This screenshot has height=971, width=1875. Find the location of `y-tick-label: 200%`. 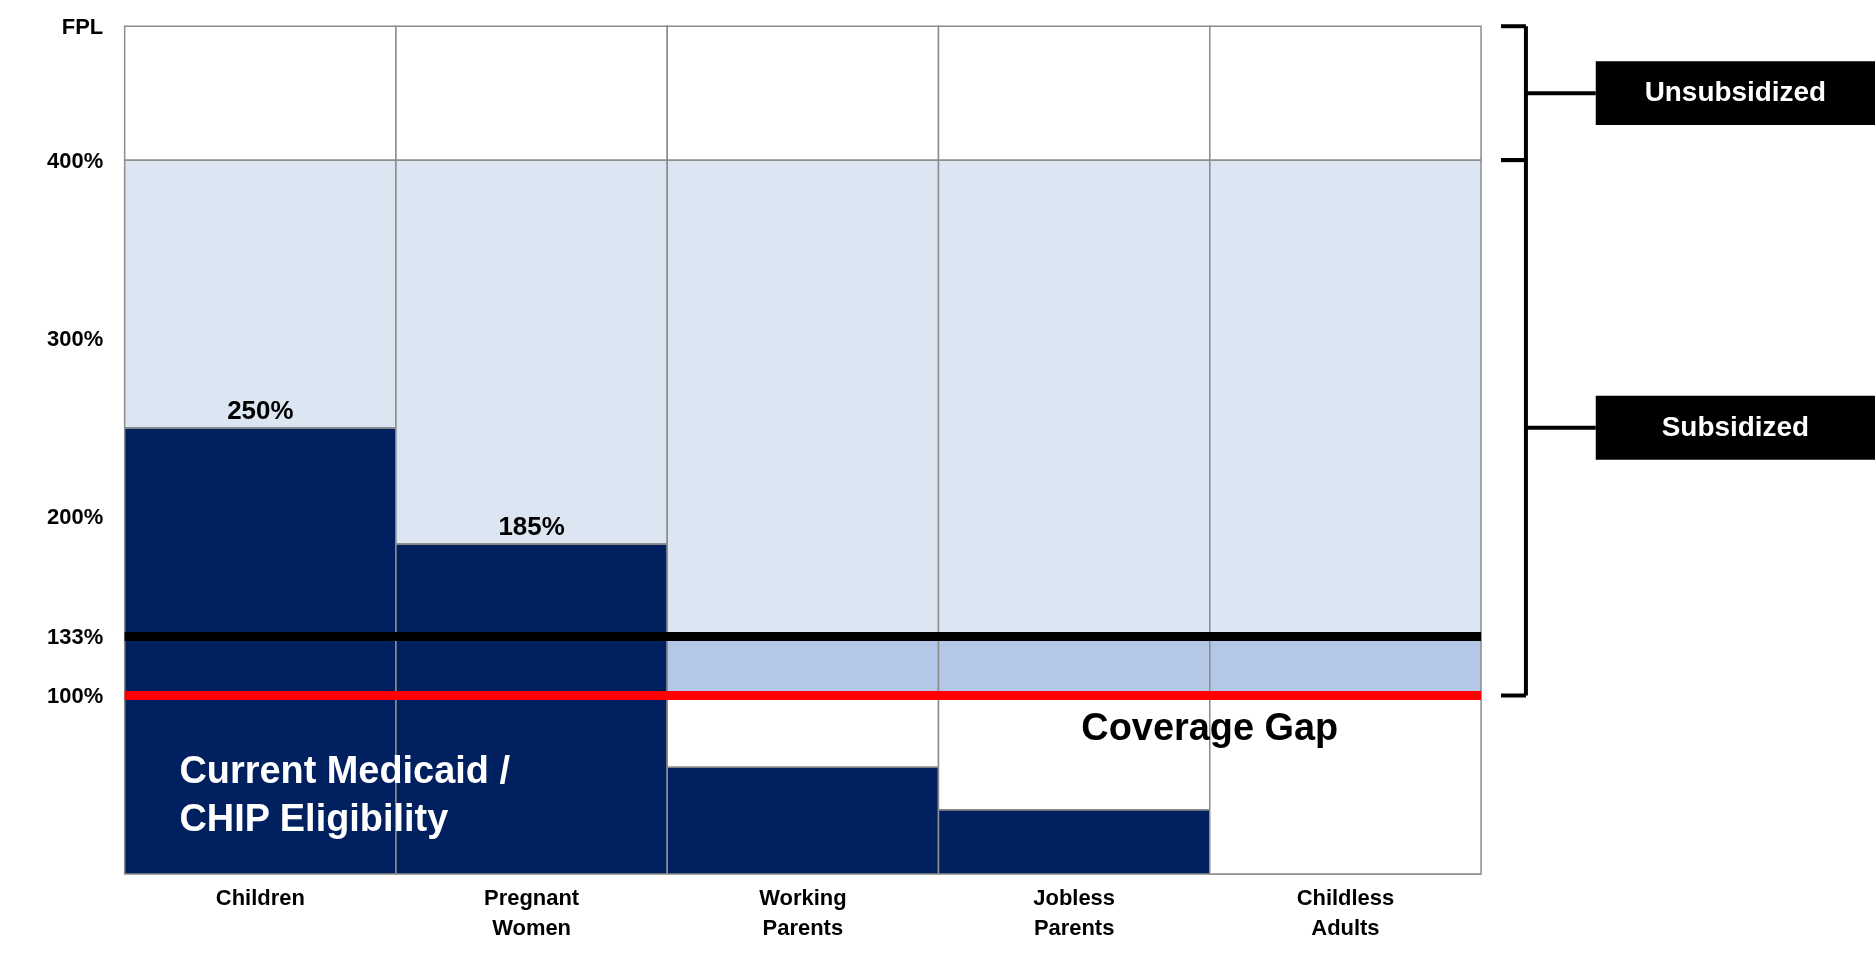

y-tick-label: 200% is located at coordinates (75, 517).